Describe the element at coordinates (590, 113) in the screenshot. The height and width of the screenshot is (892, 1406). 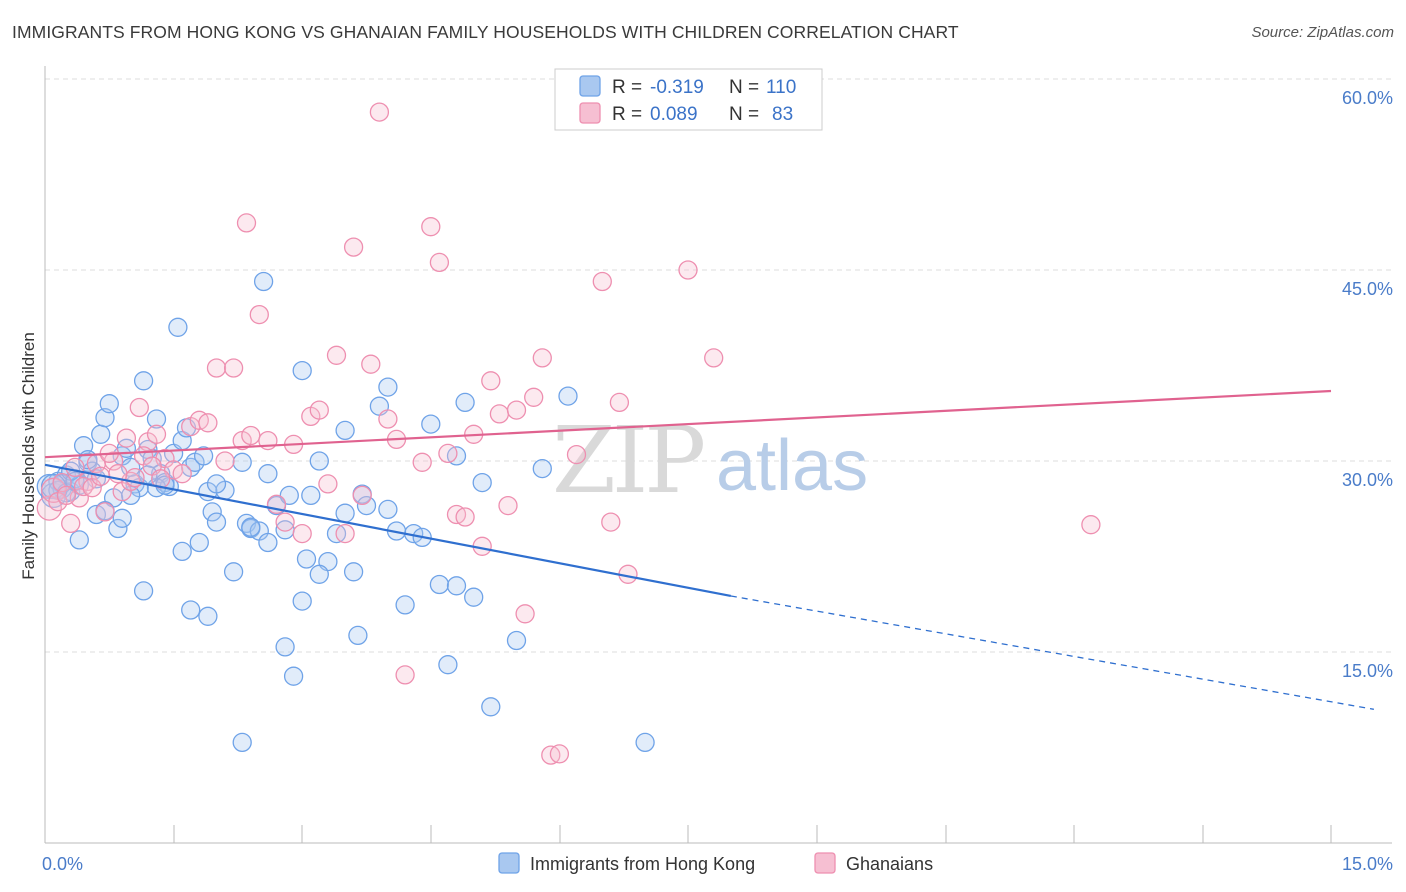
I see `legend-swatch-pink` at that location.